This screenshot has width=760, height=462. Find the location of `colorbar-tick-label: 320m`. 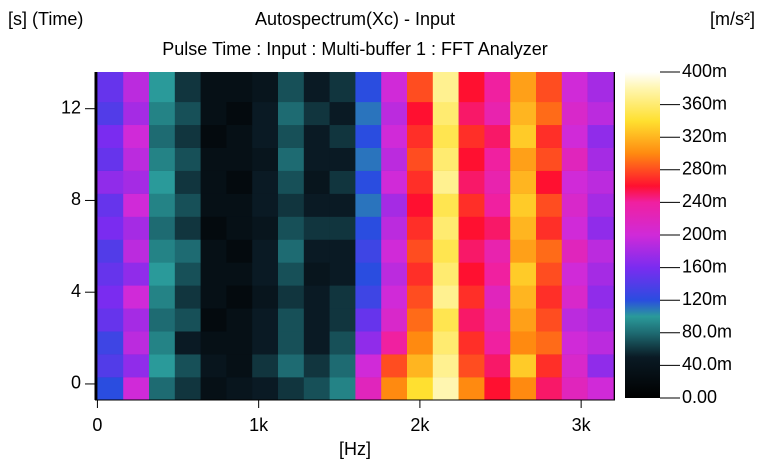

colorbar-tick-label: 320m is located at coordinates (704, 136).